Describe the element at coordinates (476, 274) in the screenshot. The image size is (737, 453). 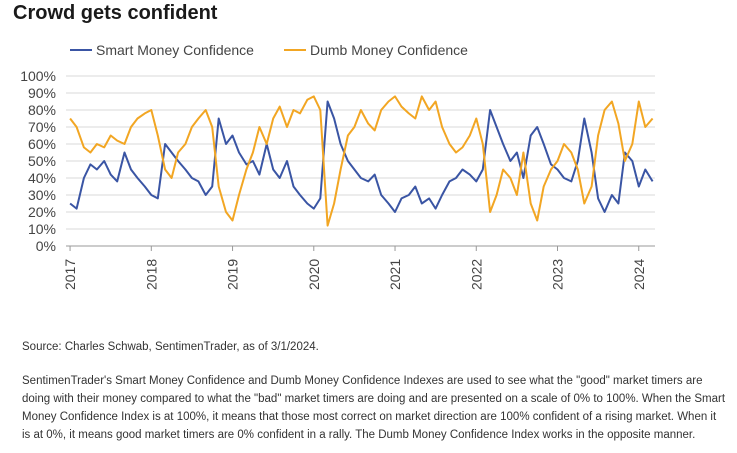
I see `x-tick-label: 2022` at that location.